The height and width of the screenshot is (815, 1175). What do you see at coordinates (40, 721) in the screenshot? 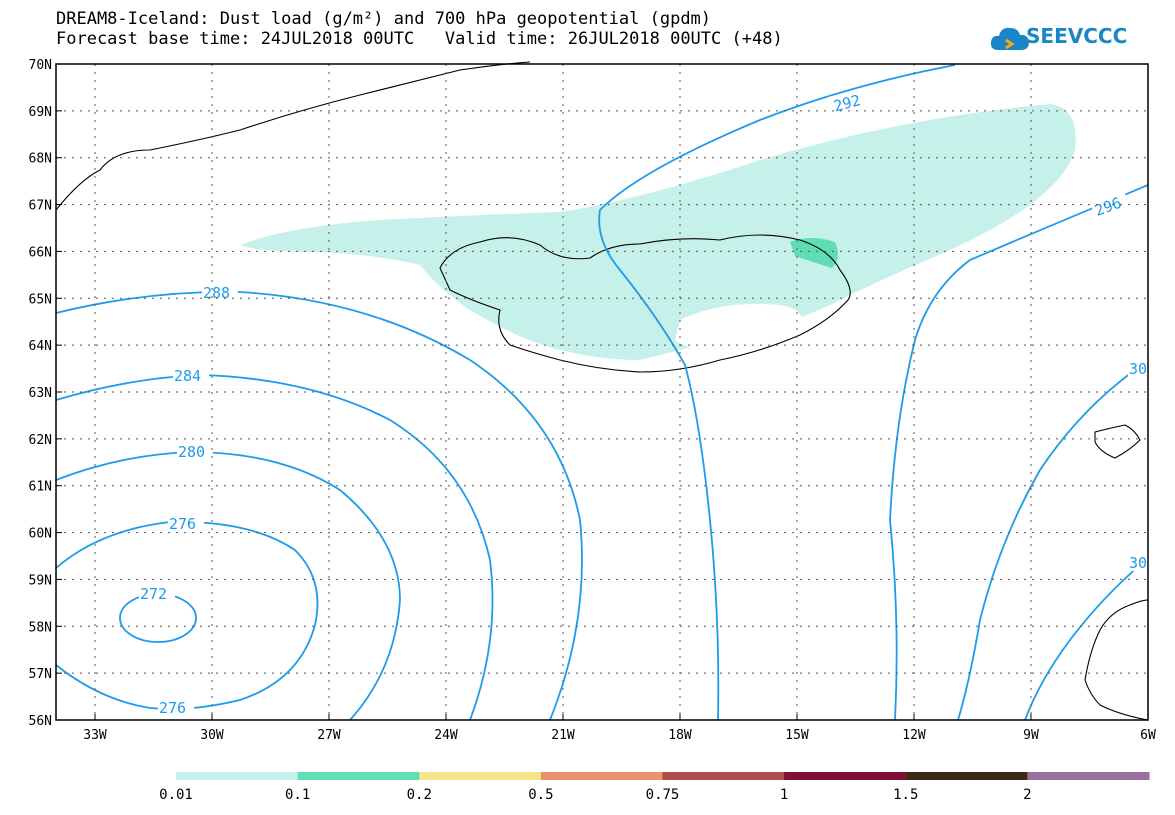
I see `lat-label: 56N` at bounding box center [40, 721].